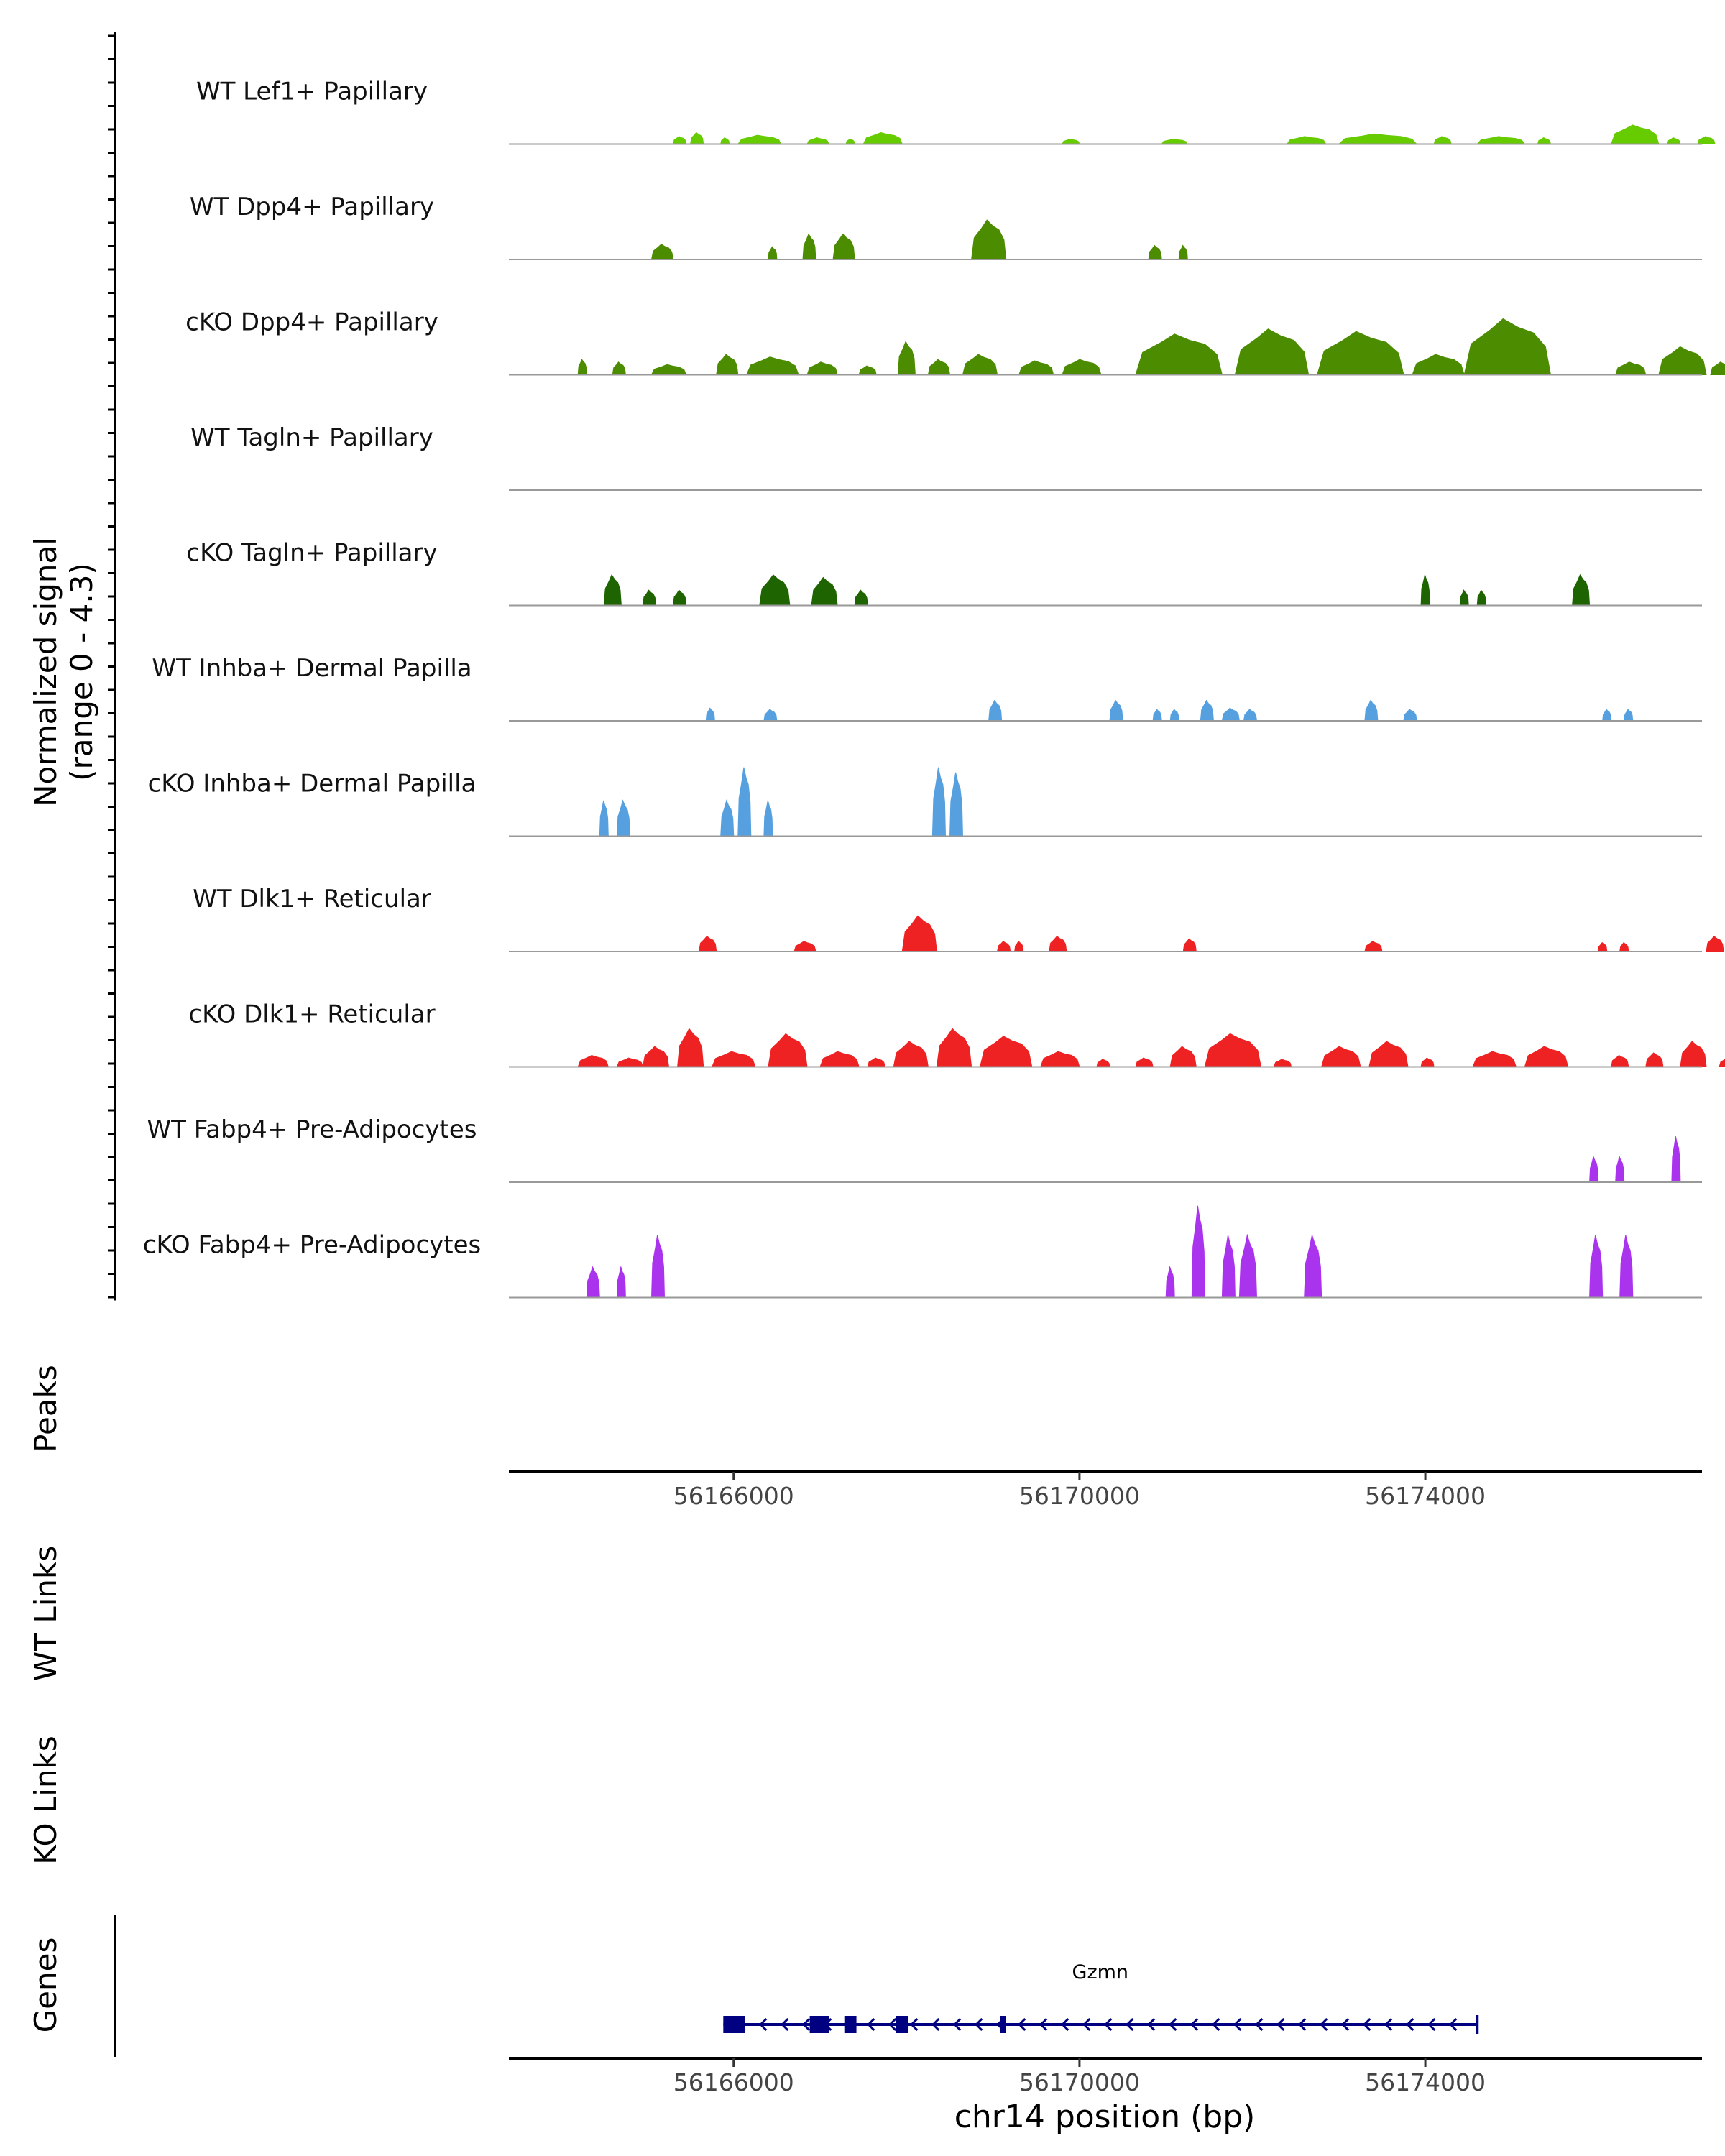  What do you see at coordinates (311, 553) in the screenshot?
I see `track-label: cKO Tagln+ Papillary` at bounding box center [311, 553].